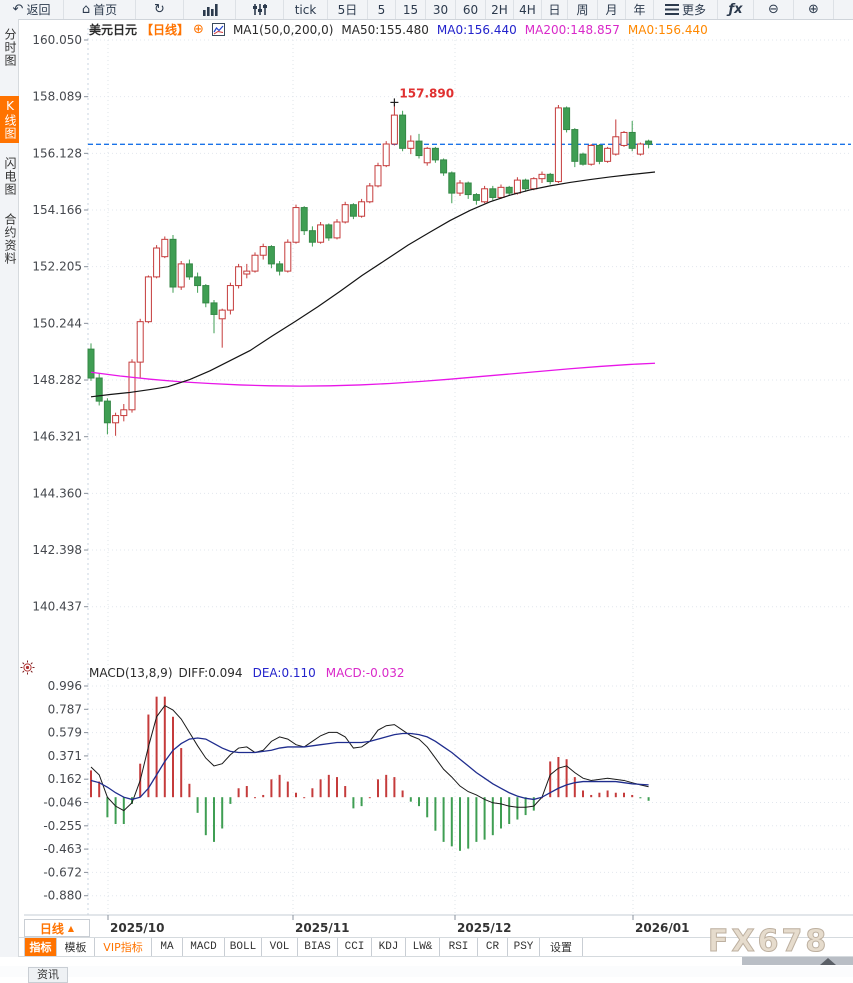  I want to click on macd-y-tick-label: -0.046, so click(62, 803).